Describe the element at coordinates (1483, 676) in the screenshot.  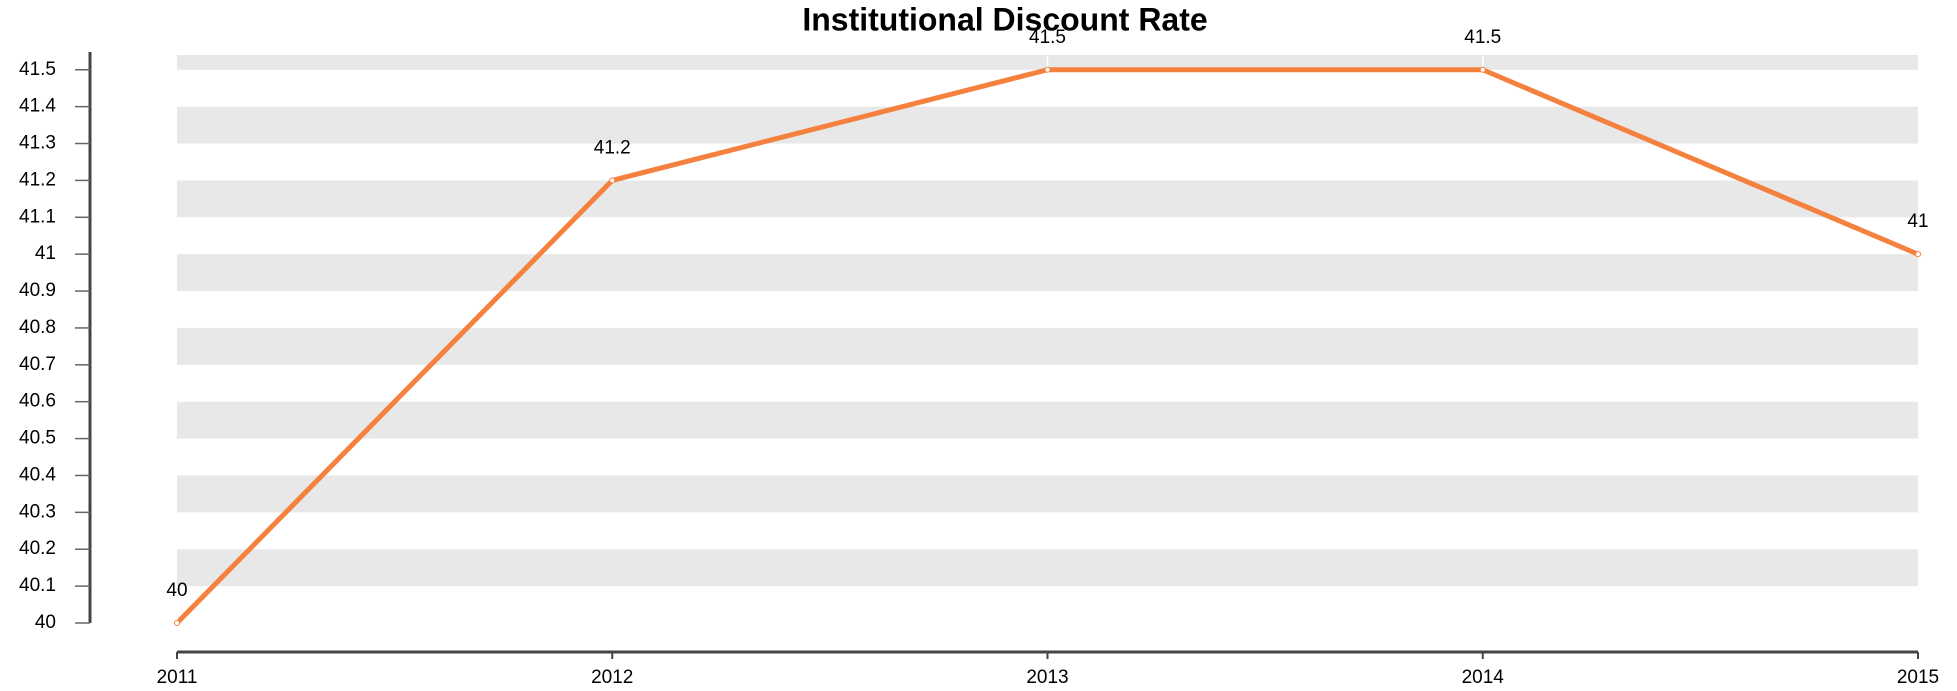
I see `x-tick-label: 2014` at that location.